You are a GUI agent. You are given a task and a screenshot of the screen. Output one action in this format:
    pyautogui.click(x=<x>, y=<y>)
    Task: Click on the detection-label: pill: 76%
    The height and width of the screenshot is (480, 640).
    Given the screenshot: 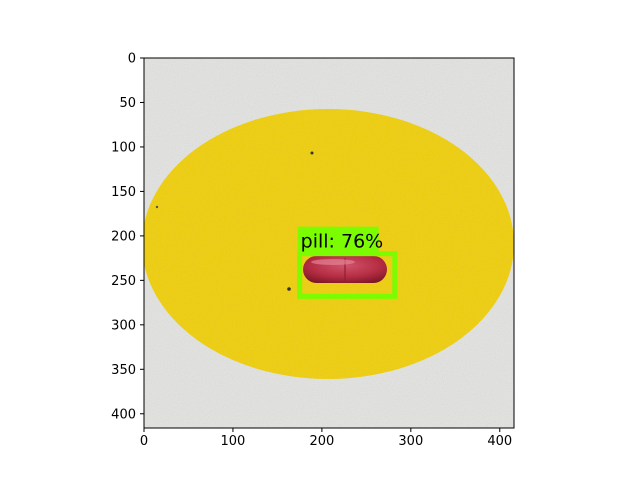 What is the action you would take?
    pyautogui.click(x=342, y=242)
    